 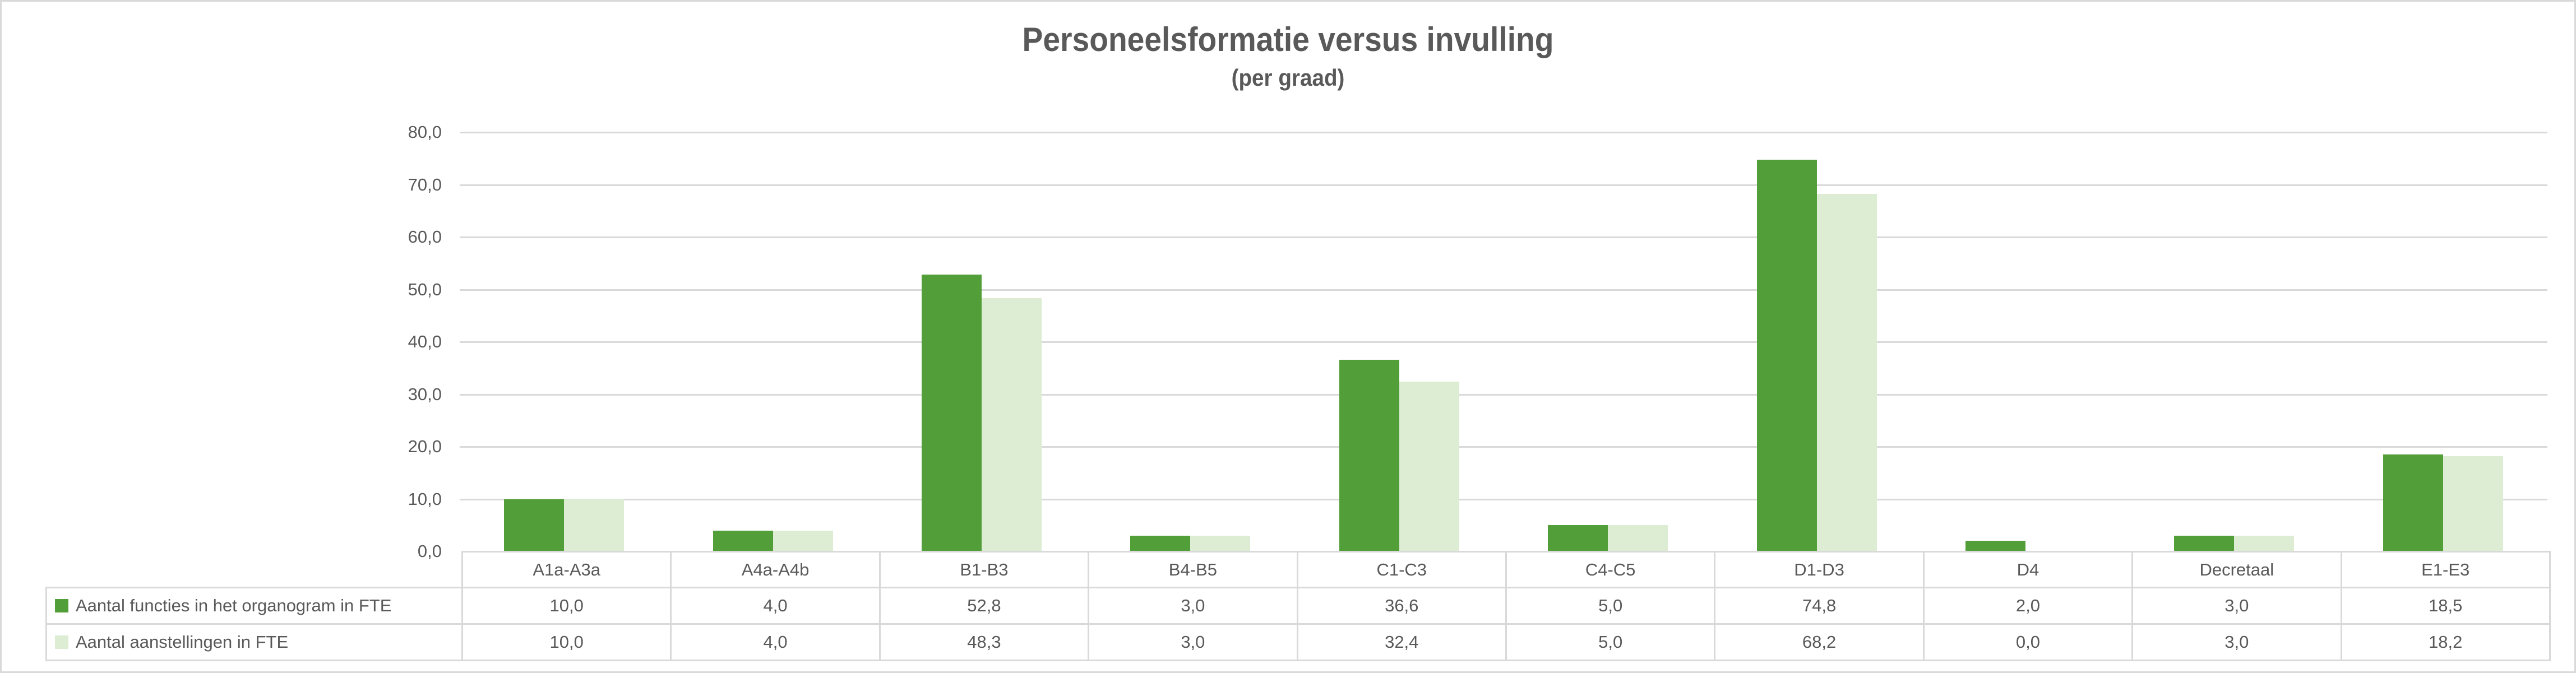 What do you see at coordinates (1401, 606) in the screenshot?
I see `value-cell: 36,6` at bounding box center [1401, 606].